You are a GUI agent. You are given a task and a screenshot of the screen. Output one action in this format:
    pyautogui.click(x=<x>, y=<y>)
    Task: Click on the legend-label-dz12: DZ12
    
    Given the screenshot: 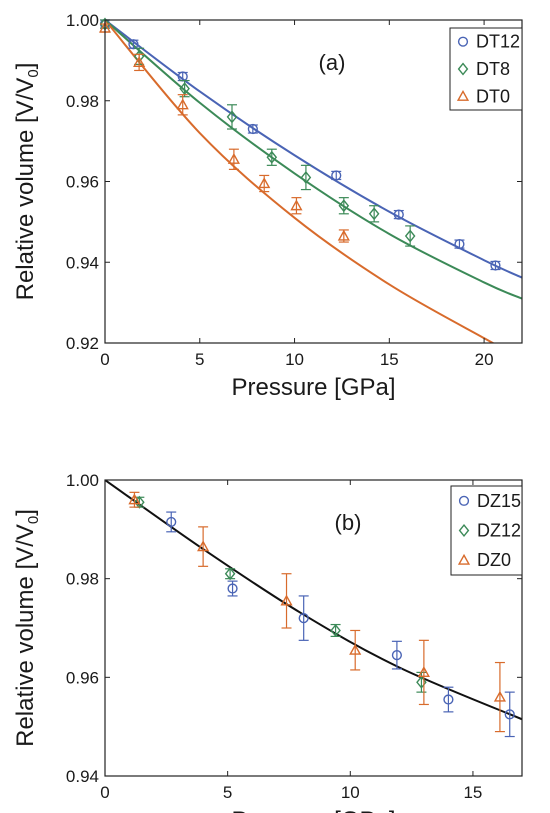 What is the action you would take?
    pyautogui.click(x=499, y=531)
    